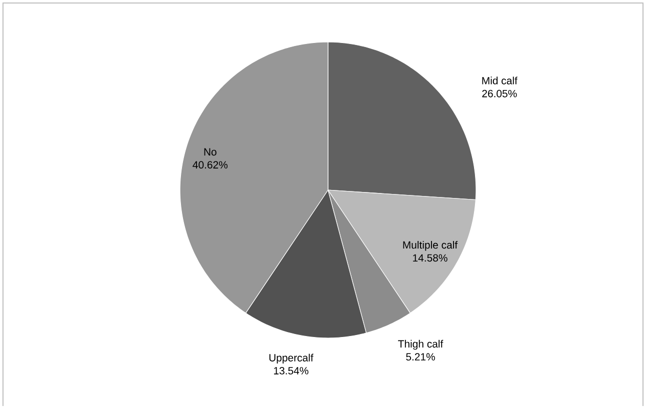  I want to click on data-label: 5.21%, so click(420, 357).